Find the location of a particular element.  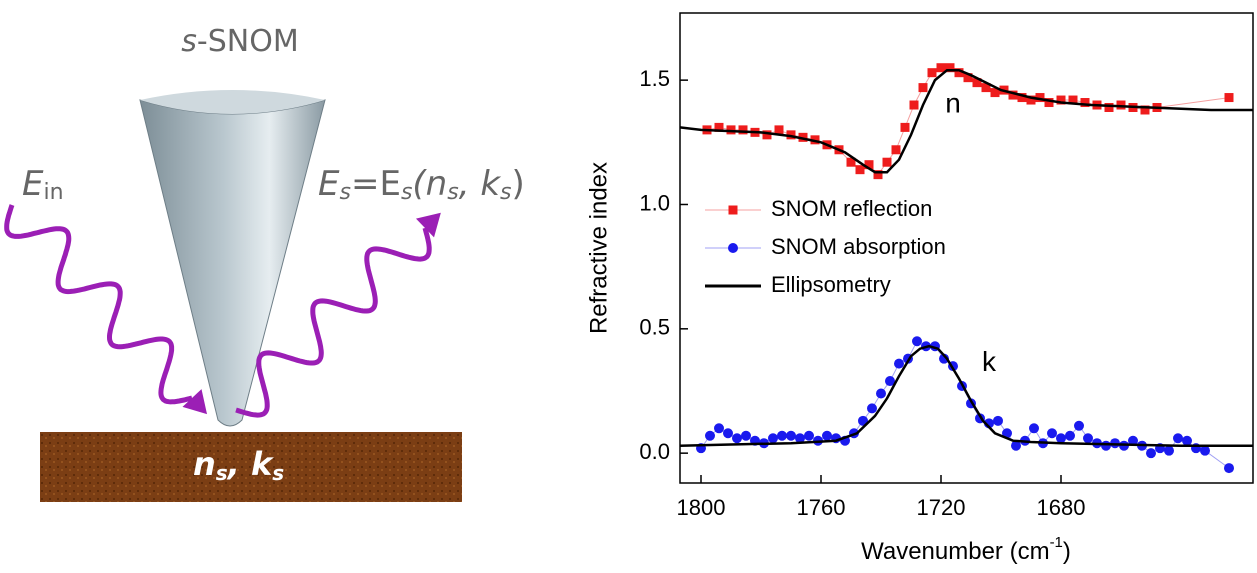

x-tick-label: 1800 is located at coordinates (701, 507).